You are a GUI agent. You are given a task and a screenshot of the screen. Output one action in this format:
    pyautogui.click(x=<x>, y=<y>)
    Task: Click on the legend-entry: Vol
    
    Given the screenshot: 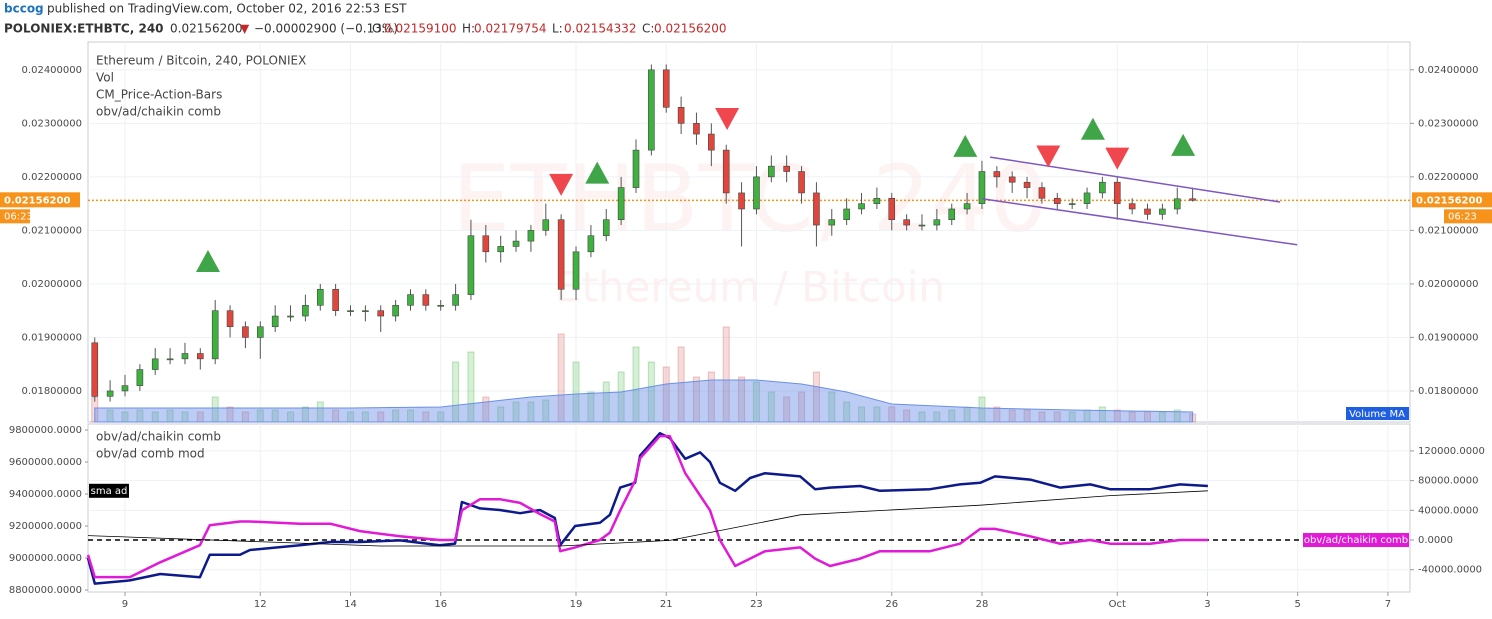 What is the action you would take?
    pyautogui.click(x=105, y=78)
    